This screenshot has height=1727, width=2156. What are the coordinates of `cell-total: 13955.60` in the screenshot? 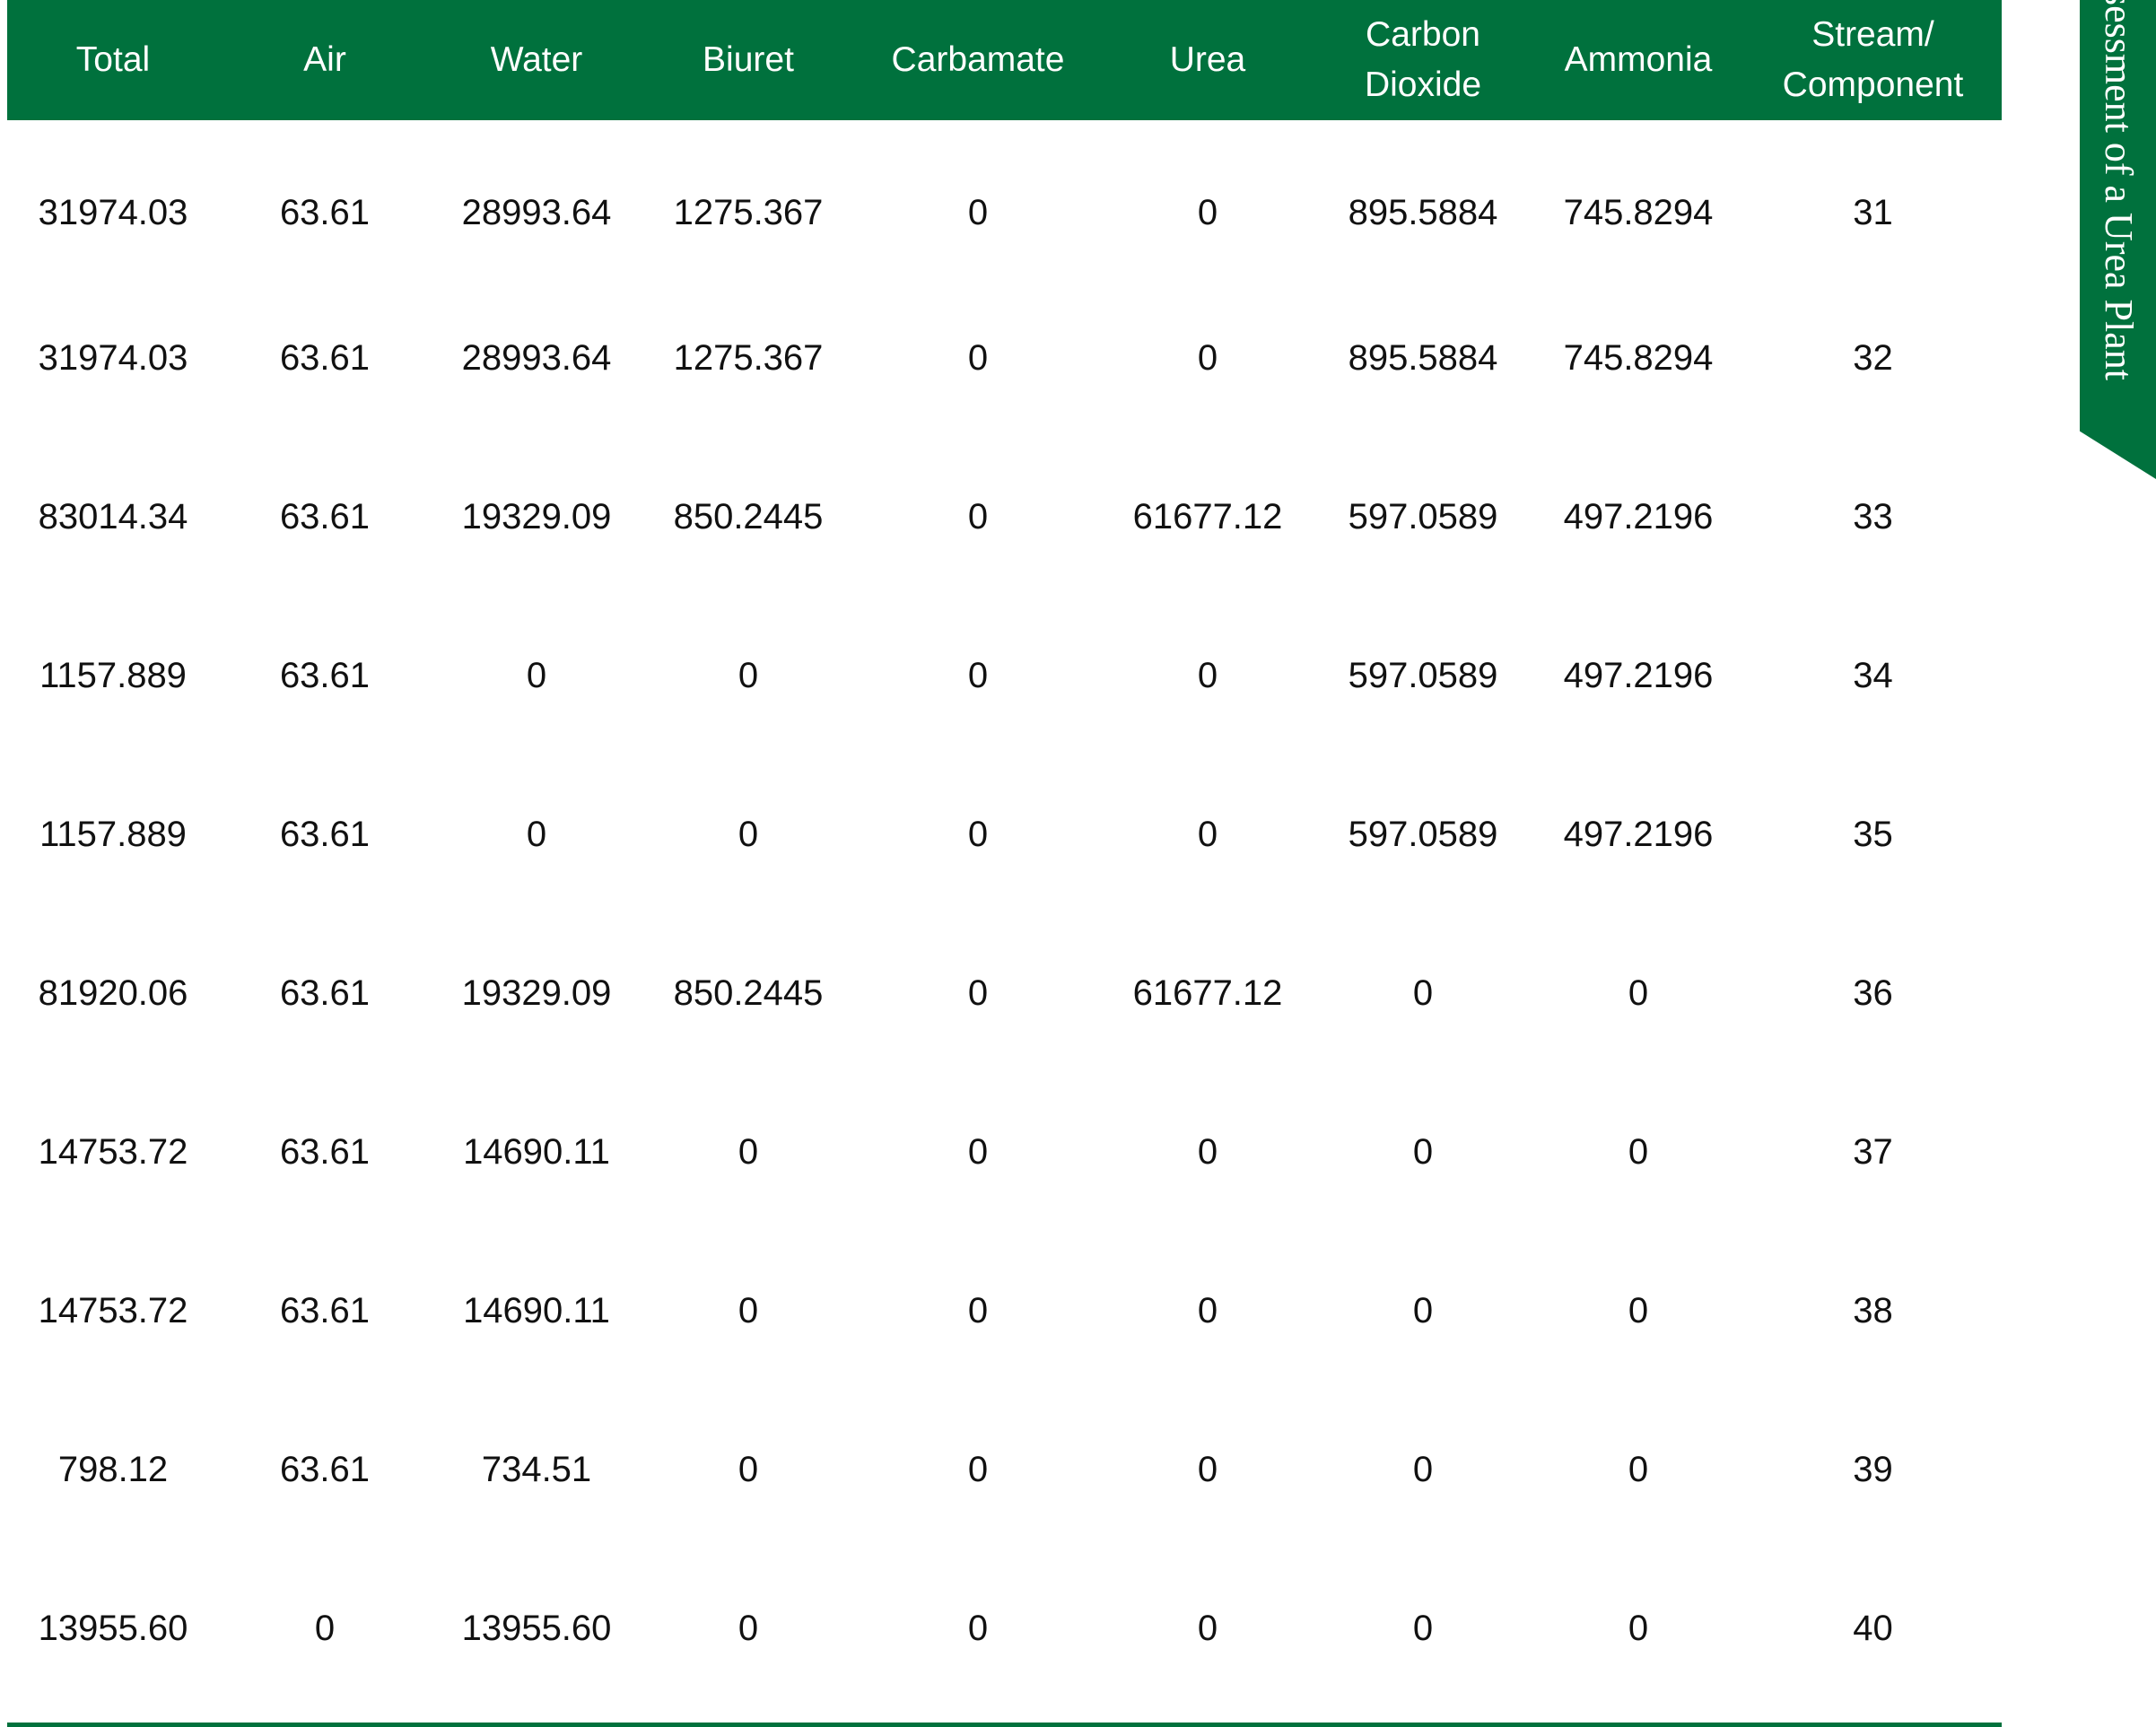 It's located at (113, 1628).